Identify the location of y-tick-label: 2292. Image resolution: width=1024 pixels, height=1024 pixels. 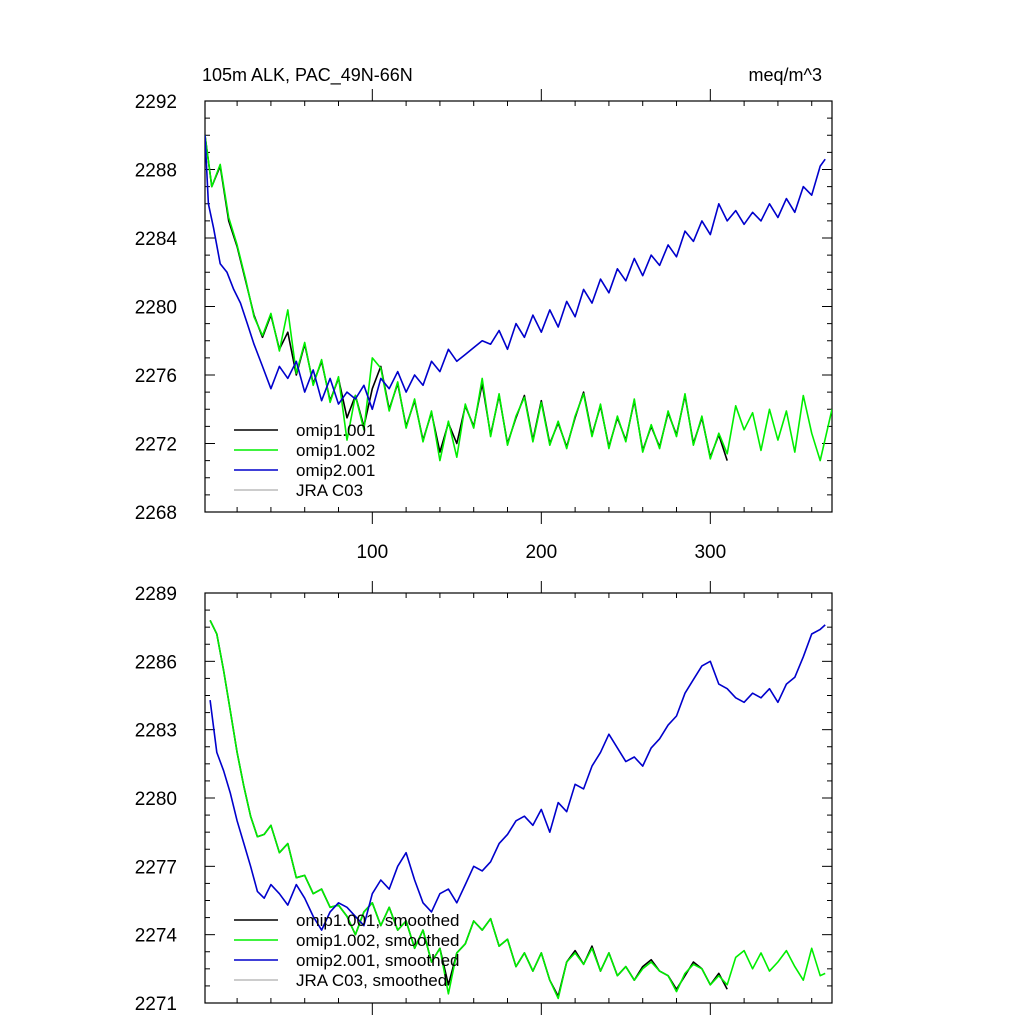
(156, 102).